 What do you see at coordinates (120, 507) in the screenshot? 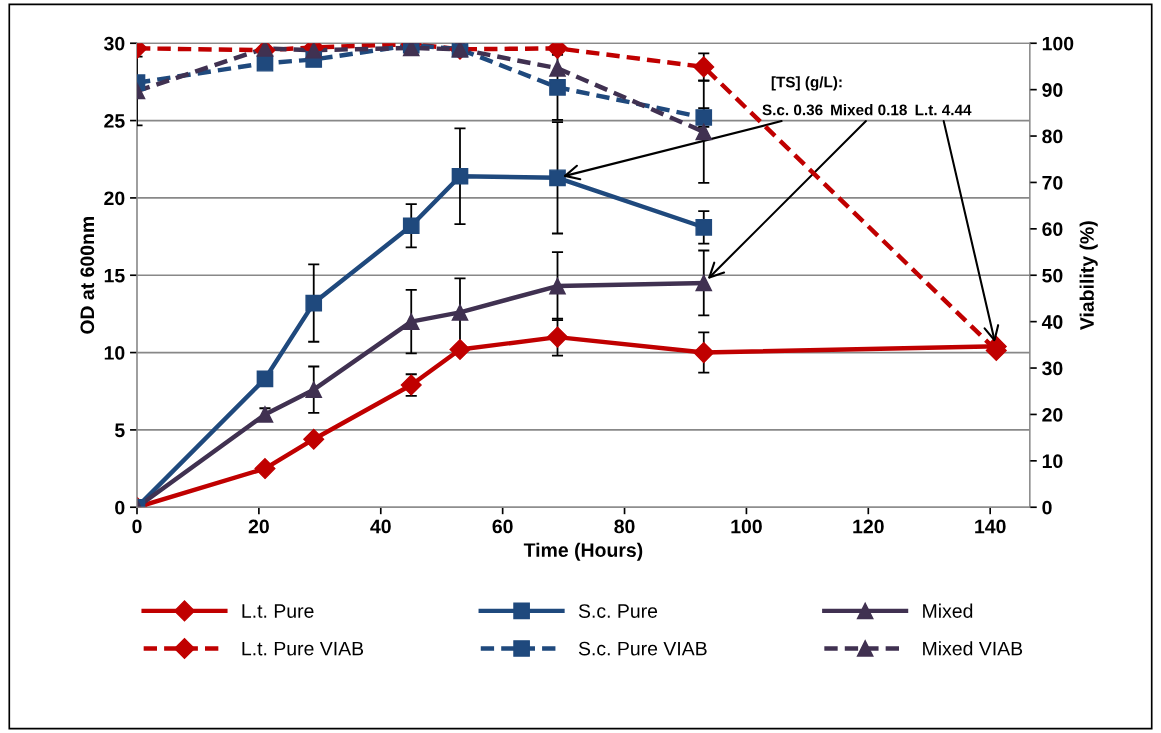
I see `y-tick-label: 0` at bounding box center [120, 507].